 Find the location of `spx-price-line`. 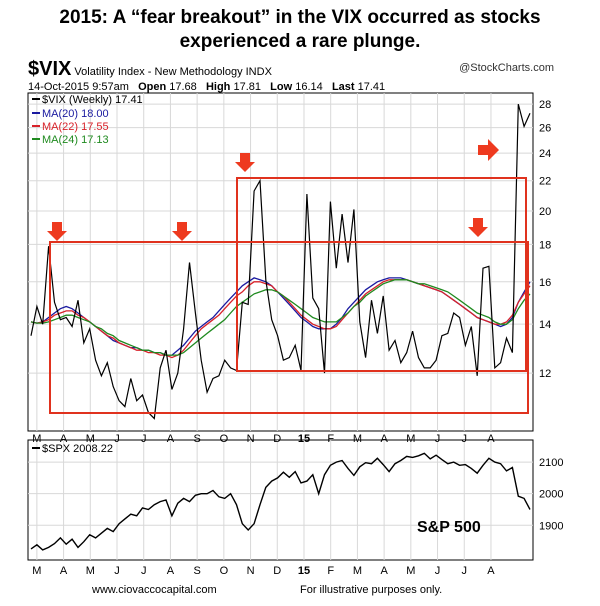

spx-price-line is located at coordinates (280, 501).